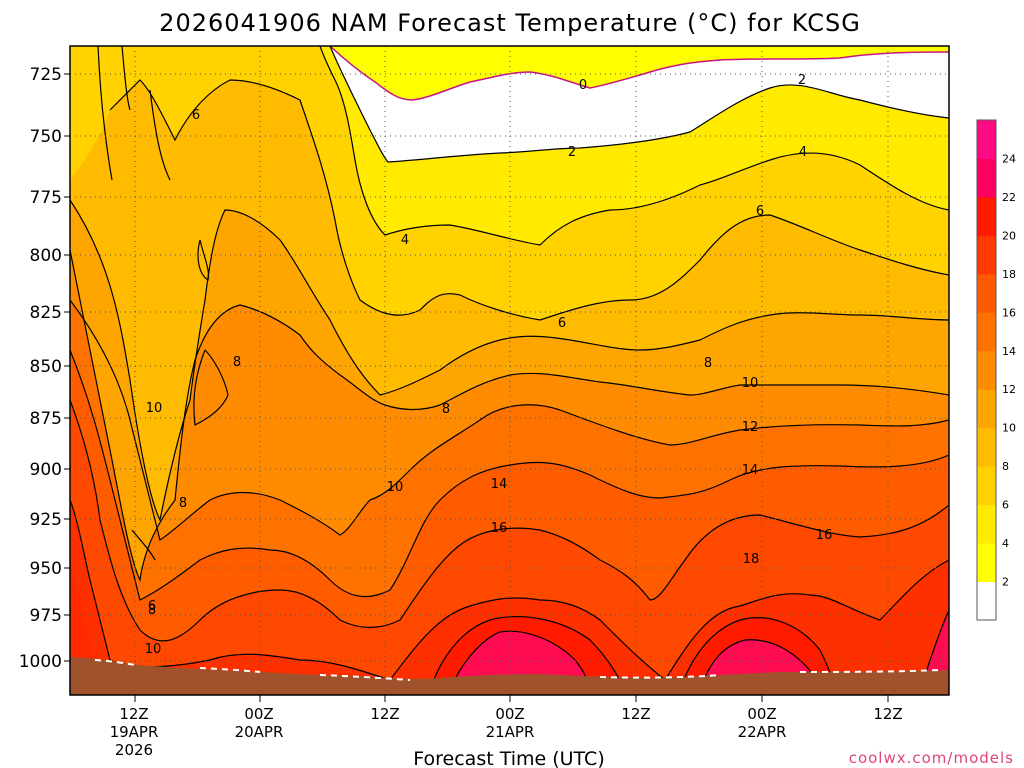 This screenshot has width=1024, height=768. Describe the element at coordinates (46, 520) in the screenshot. I see `y-tick-label: 925` at that location.